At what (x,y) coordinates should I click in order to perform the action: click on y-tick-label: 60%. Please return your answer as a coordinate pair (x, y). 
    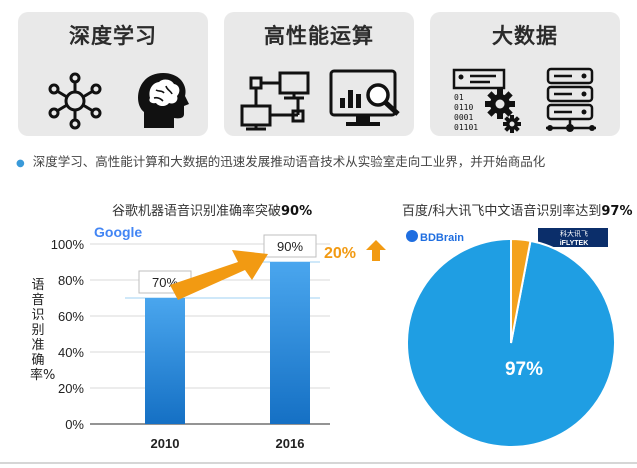
    Looking at the image, I should click on (71, 316).